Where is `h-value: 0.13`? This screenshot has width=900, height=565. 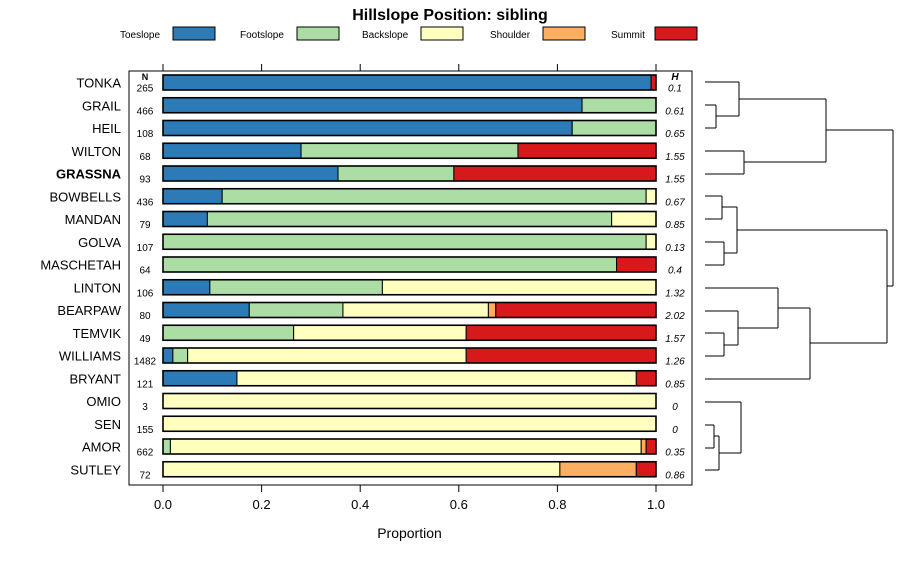
h-value: 0.13 is located at coordinates (675, 248).